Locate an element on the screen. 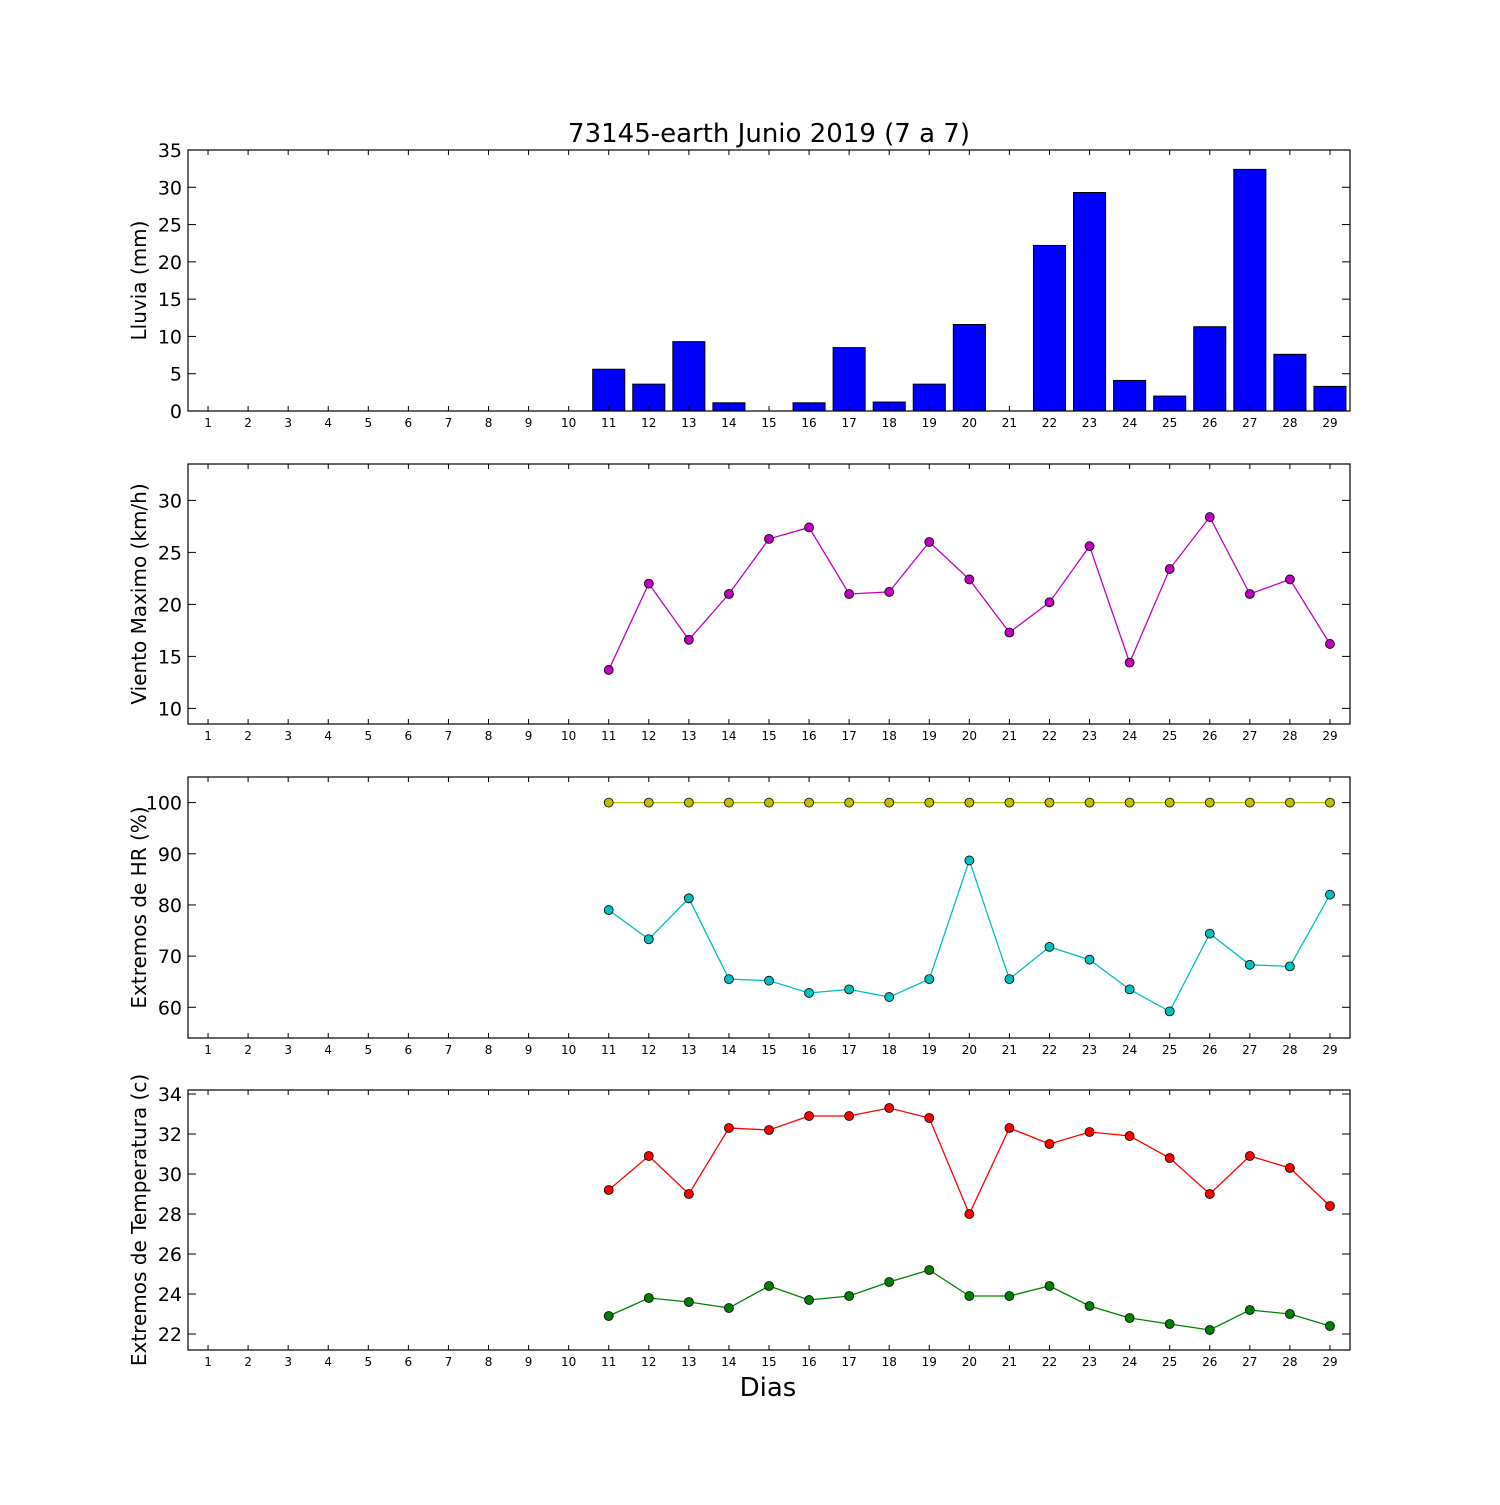 The image size is (1500, 1505). x-tick-label: 9 is located at coordinates (529, 1050).